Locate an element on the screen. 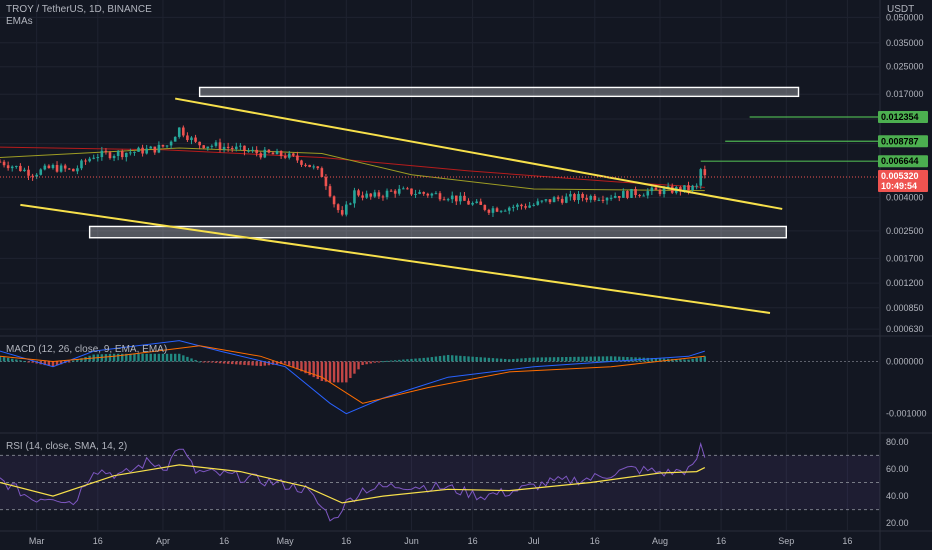 The width and height of the screenshot is (932, 550). macd-line is located at coordinates (352, 377).